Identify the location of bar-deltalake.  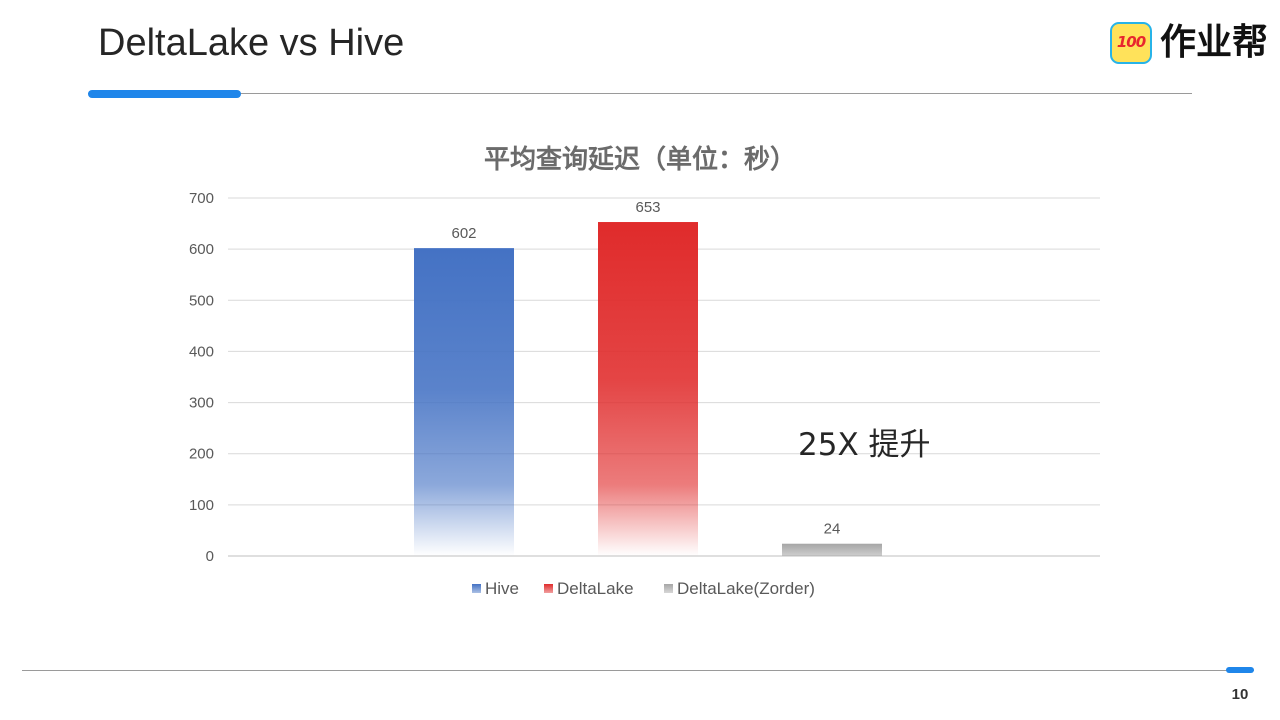
(648, 389).